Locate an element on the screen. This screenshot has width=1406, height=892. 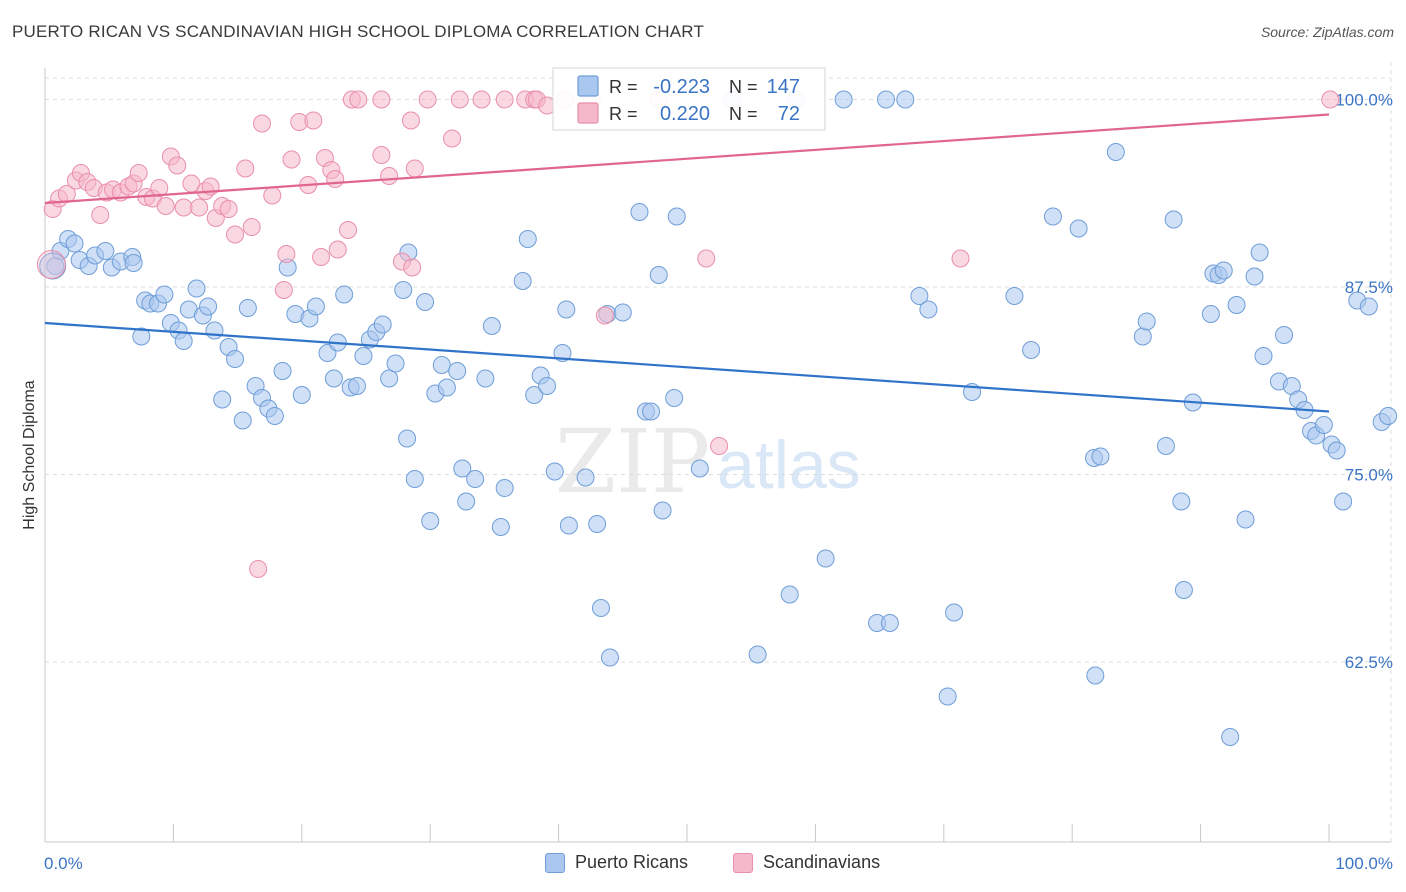
y-axis-label: High School Diploma is located at coordinates (29, 455).